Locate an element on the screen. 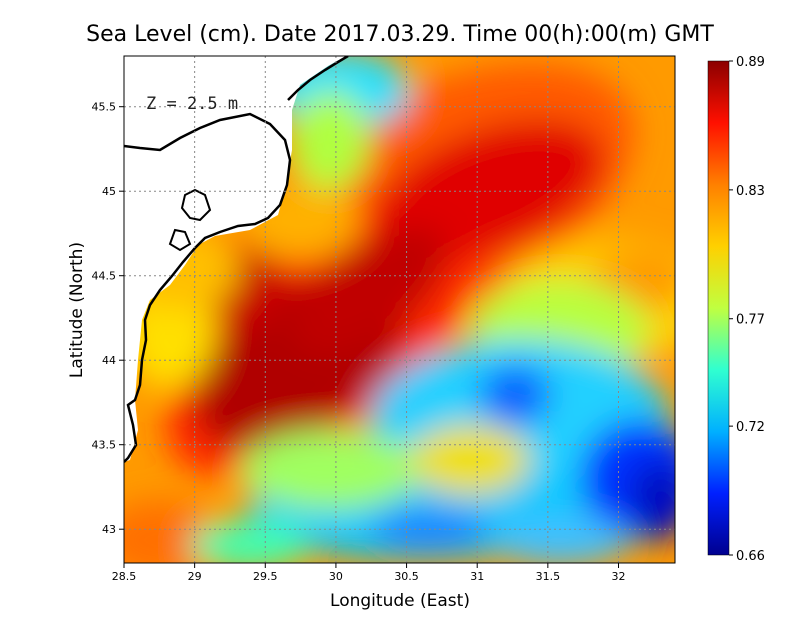 This screenshot has height=618, width=800. y-tick-label: 43 is located at coordinates (109, 529).